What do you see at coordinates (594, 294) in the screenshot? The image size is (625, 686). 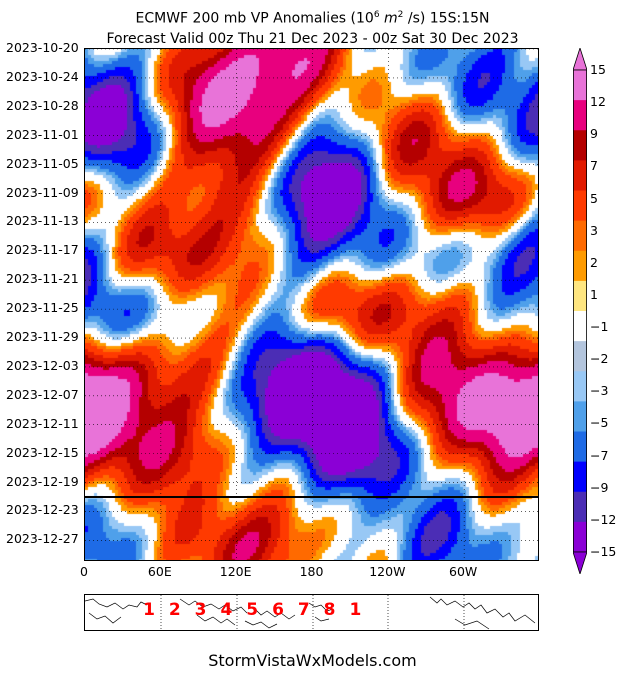 I see `colorbar-tick-label: 1` at bounding box center [594, 294].